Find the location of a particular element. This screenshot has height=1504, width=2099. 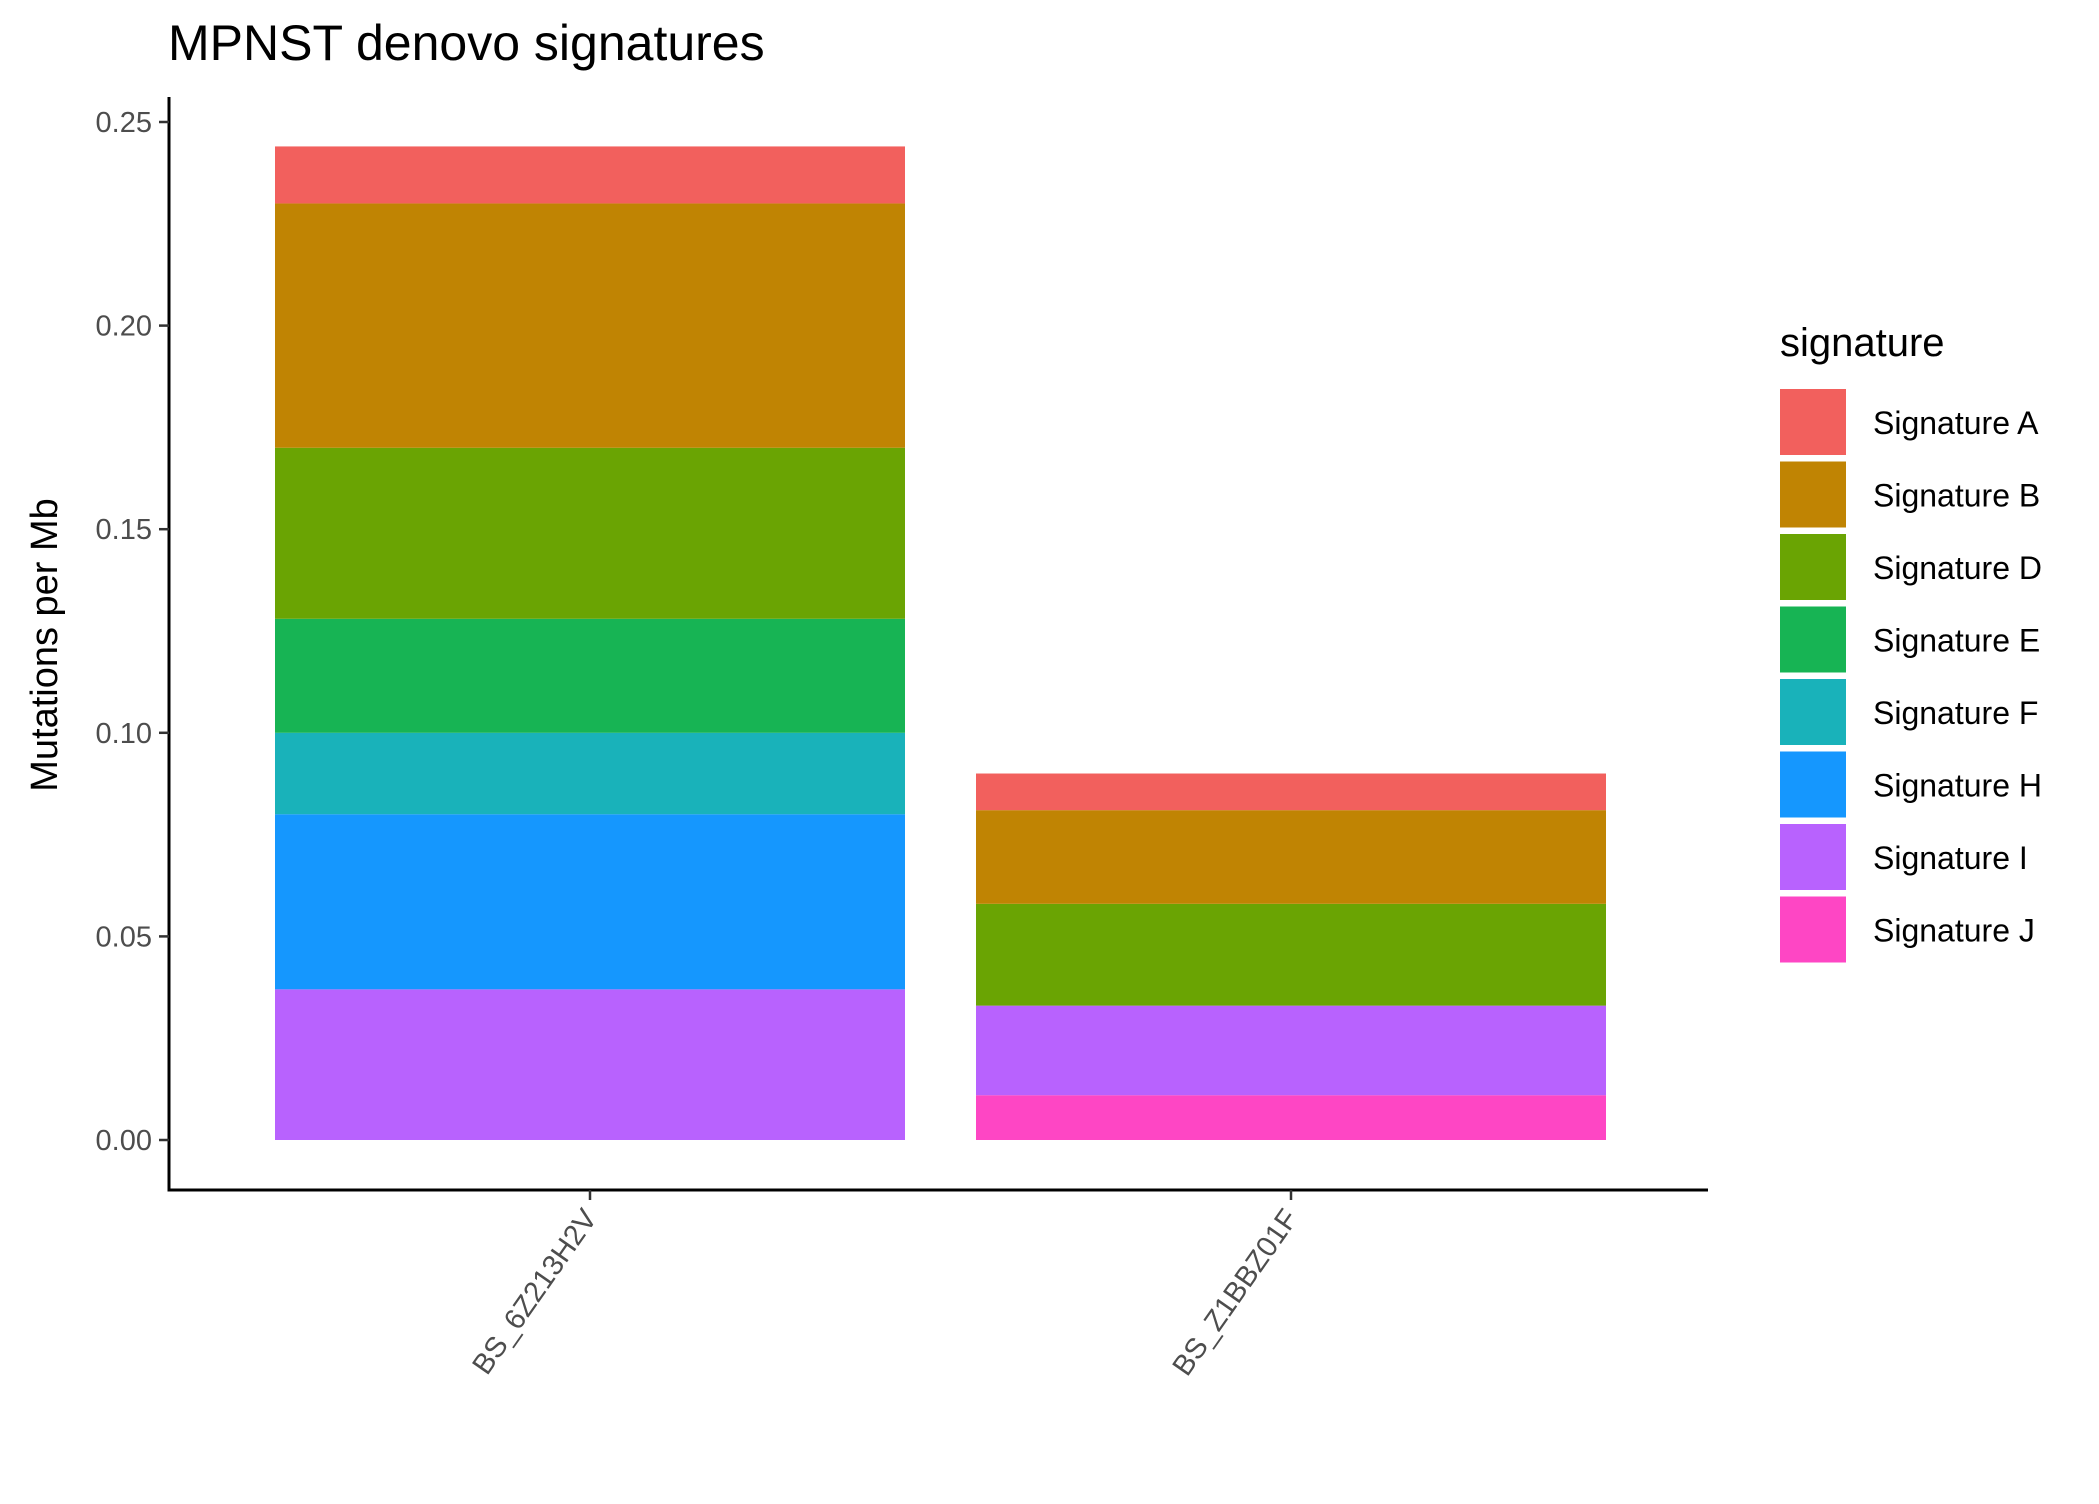

x-tick-label: BS_Z1BBZ01F is located at coordinates (1236, 1293).